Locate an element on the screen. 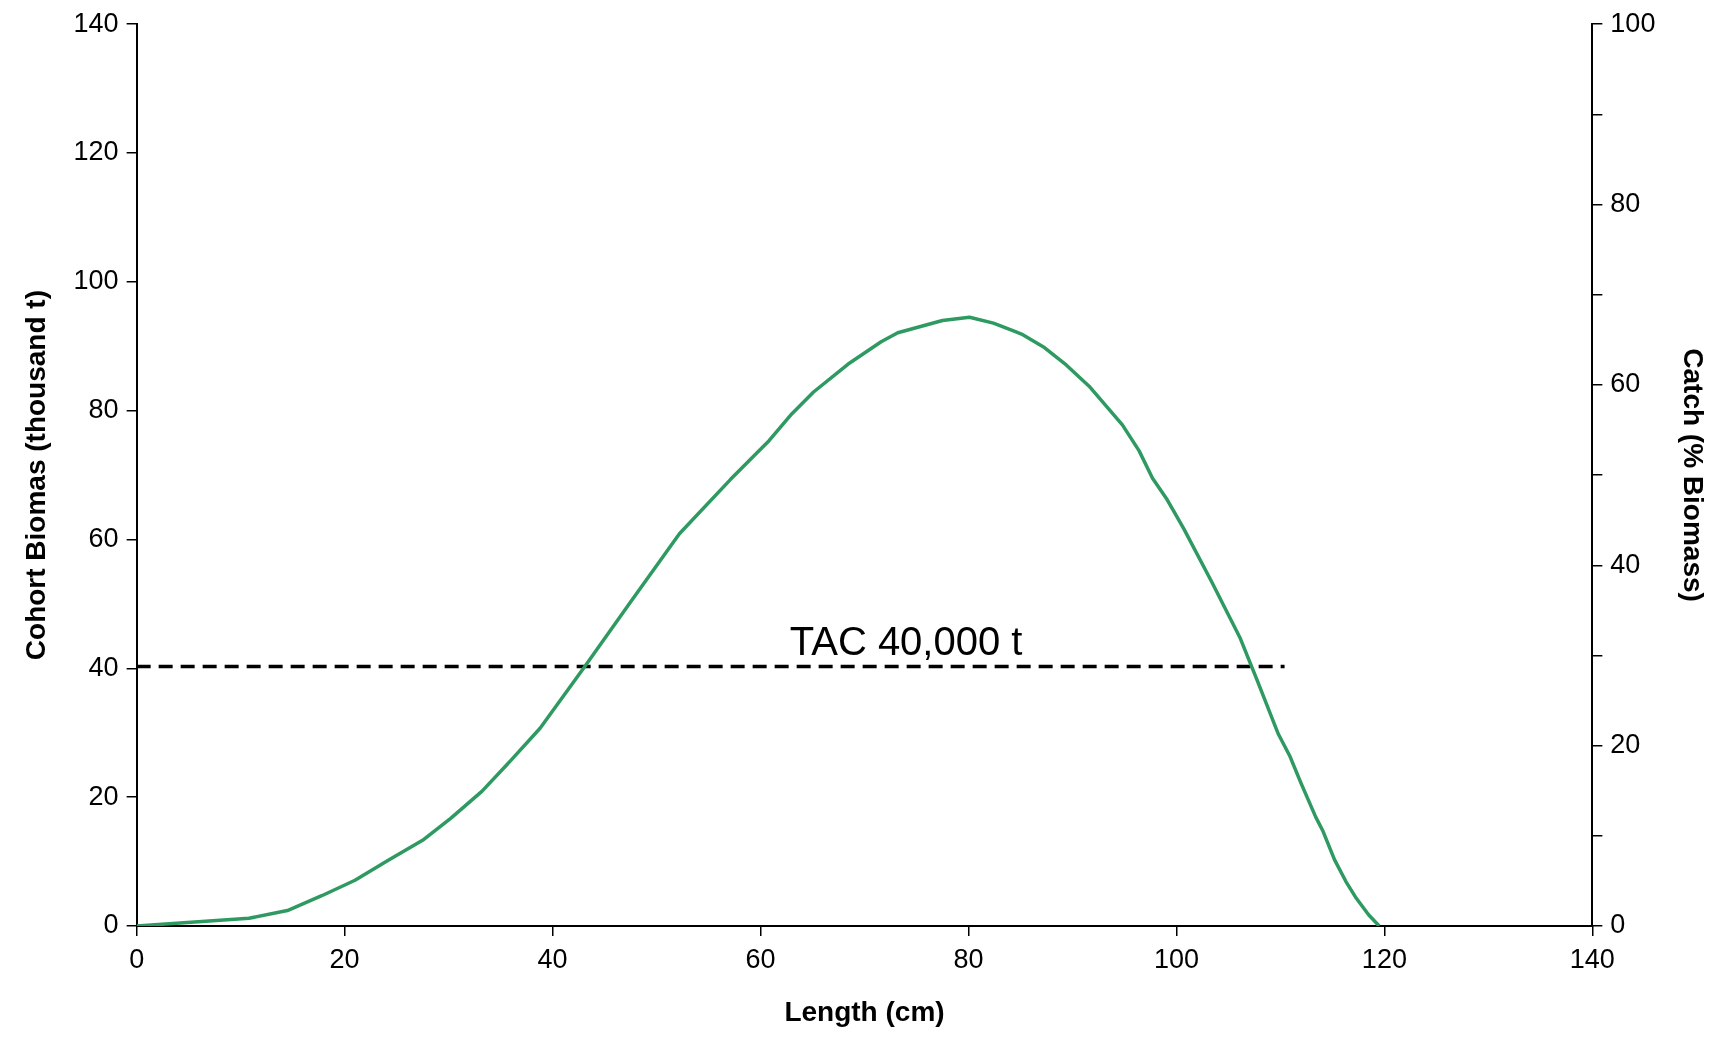  y2-tick-label: 100 is located at coordinates (1633, 22).